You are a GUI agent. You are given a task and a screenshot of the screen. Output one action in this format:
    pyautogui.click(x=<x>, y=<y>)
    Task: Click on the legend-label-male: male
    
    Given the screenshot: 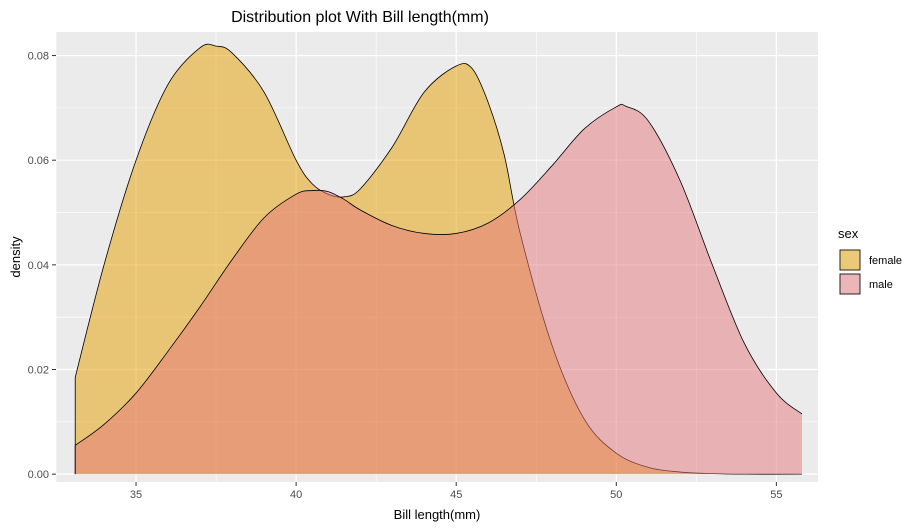 What is the action you would take?
    pyautogui.click(x=881, y=285)
    